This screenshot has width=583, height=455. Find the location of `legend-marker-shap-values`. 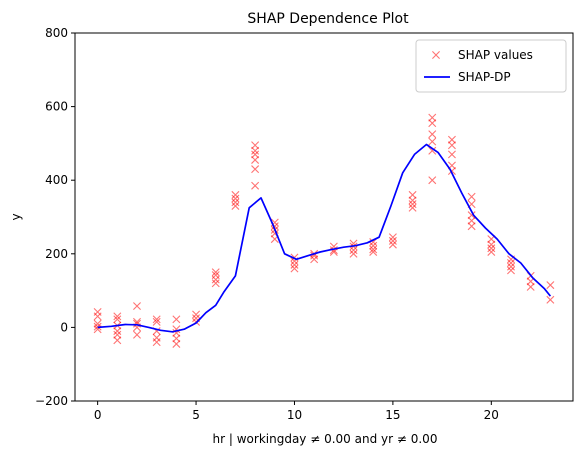

legend-marker-shap-values is located at coordinates (436, 55).